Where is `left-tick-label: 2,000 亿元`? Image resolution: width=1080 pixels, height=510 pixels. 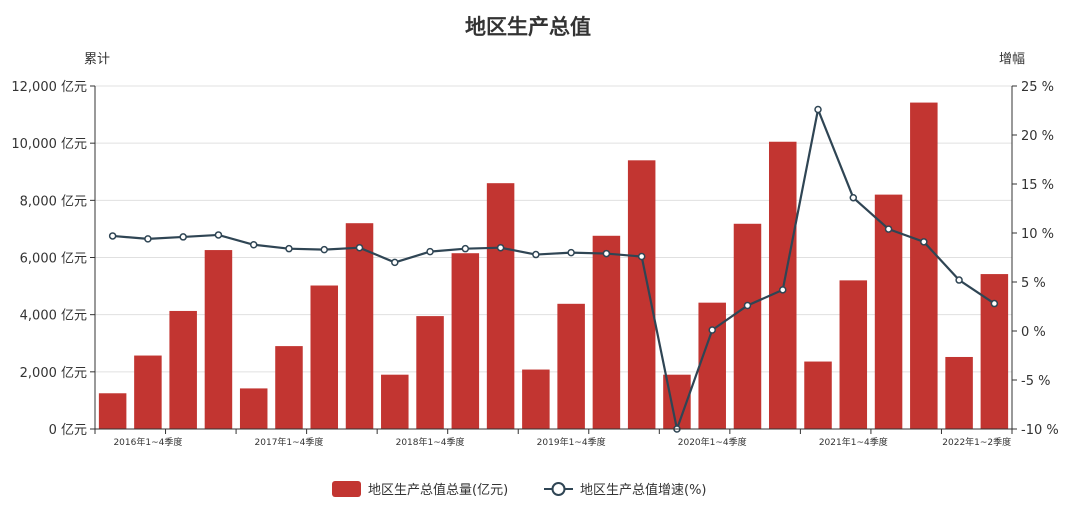 left-tick-label: 2,000 亿元 is located at coordinates (53, 373).